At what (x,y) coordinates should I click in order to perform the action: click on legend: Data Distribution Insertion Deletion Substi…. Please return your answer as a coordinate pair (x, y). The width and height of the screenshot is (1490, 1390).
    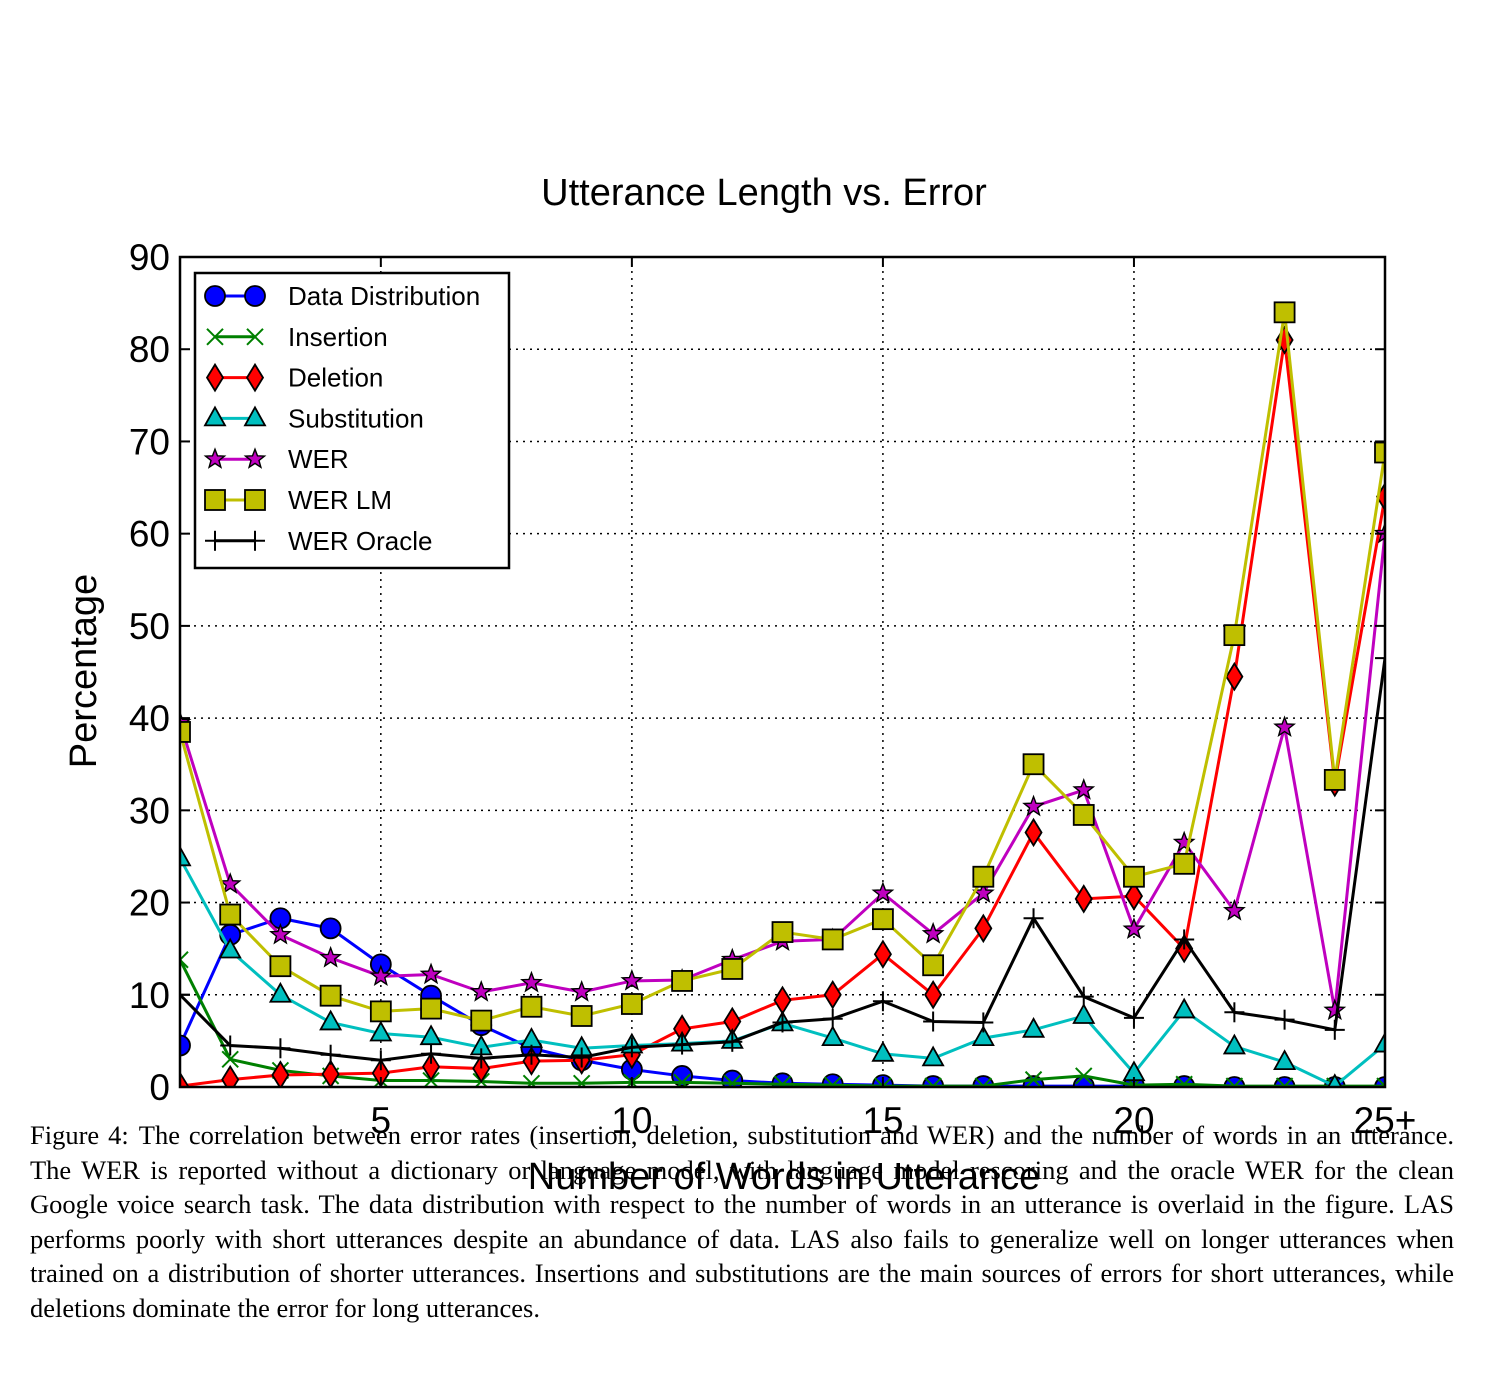
    Looking at the image, I should click on (352, 420).